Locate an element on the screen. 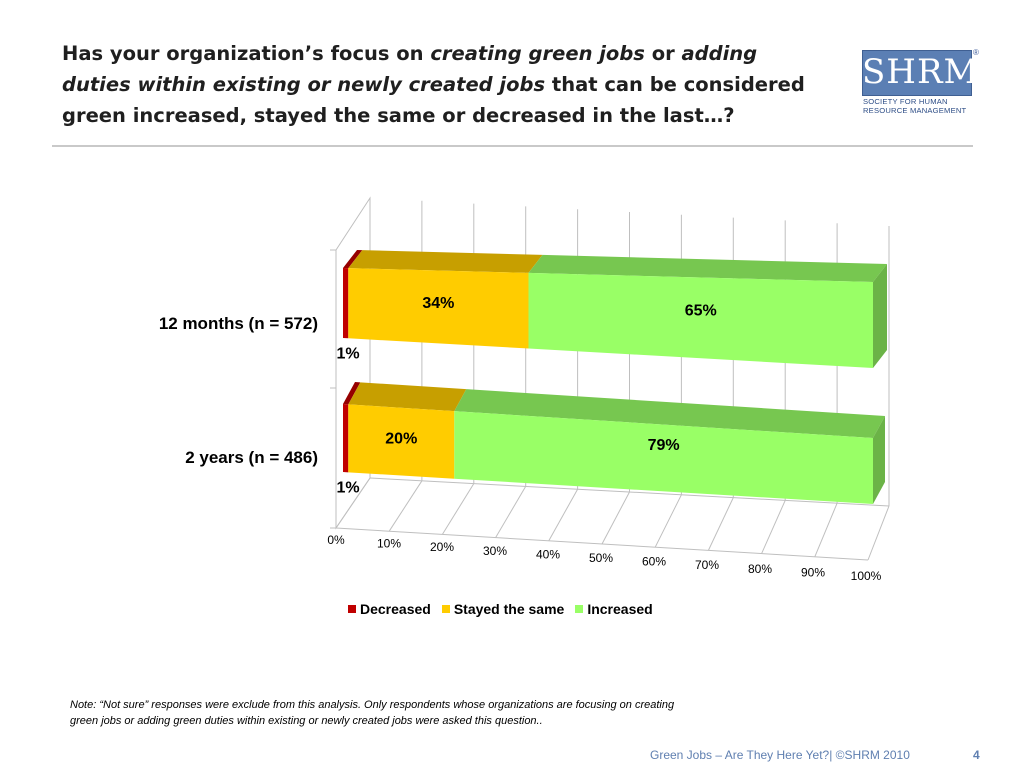  x-tick-label: 30% is located at coordinates (495, 551).